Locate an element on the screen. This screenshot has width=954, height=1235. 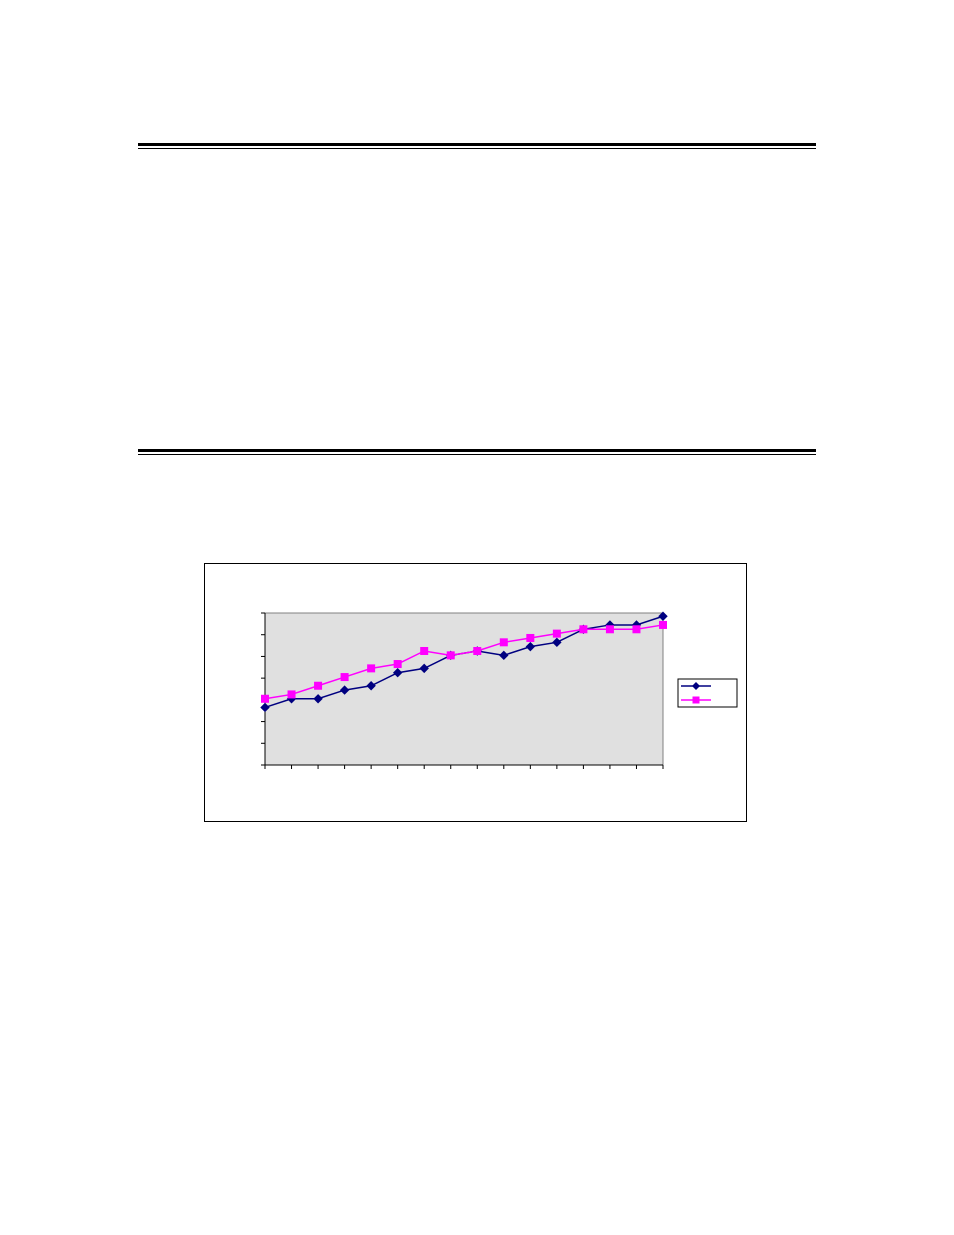
plot-area is located at coordinates (464, 689).